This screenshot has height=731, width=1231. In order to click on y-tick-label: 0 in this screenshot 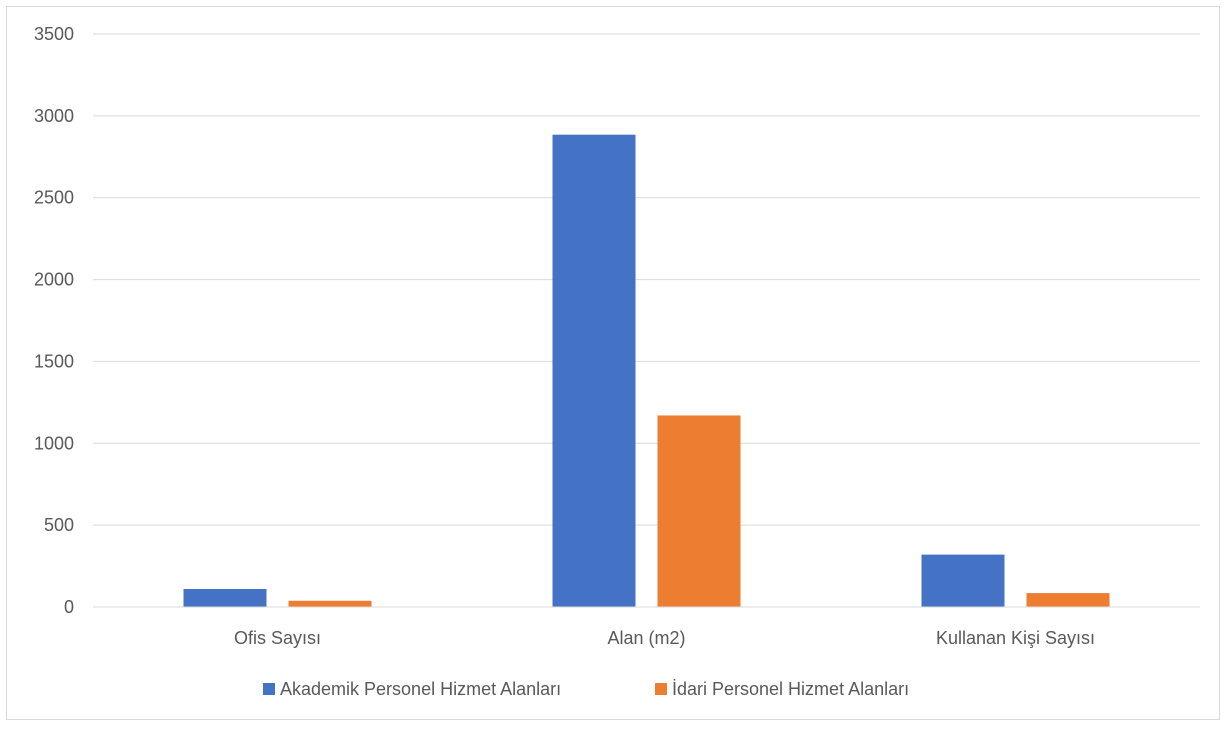, I will do `click(69, 607)`.